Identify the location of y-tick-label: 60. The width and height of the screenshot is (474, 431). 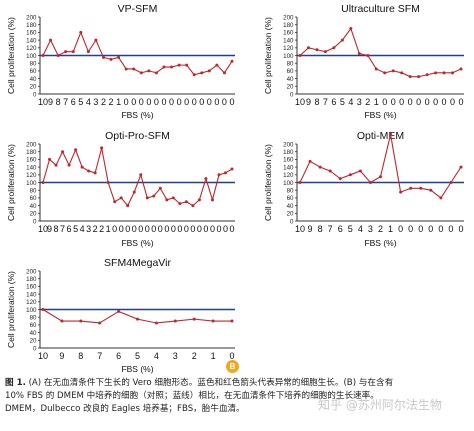
(33, 325).